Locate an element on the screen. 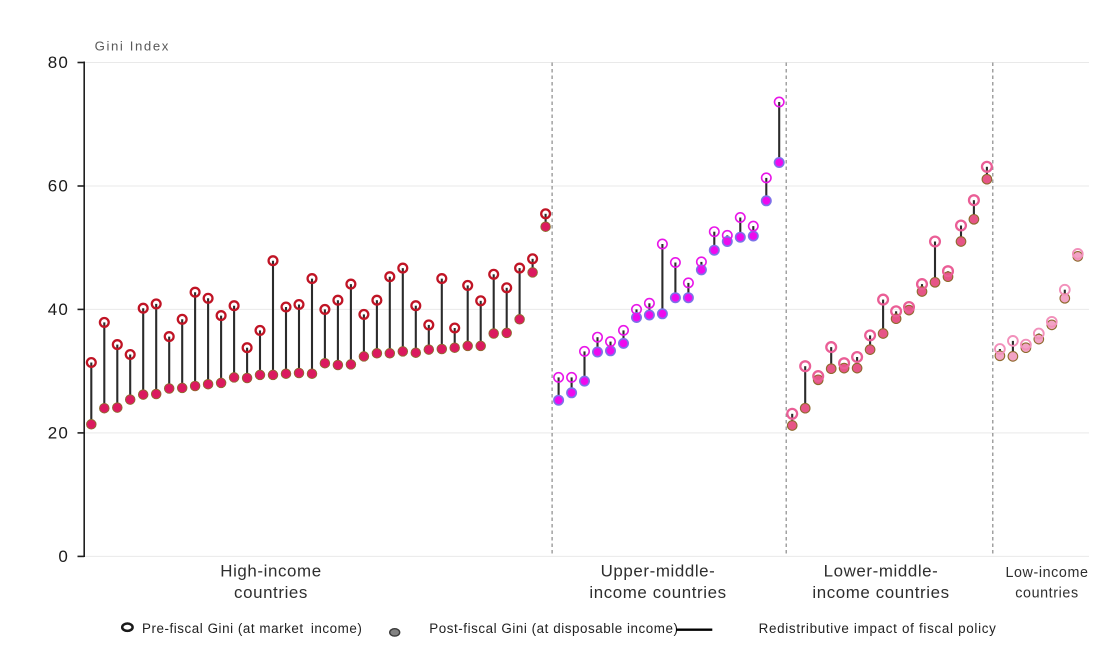  svg-text: Gini Index is located at coordinates (132, 45).